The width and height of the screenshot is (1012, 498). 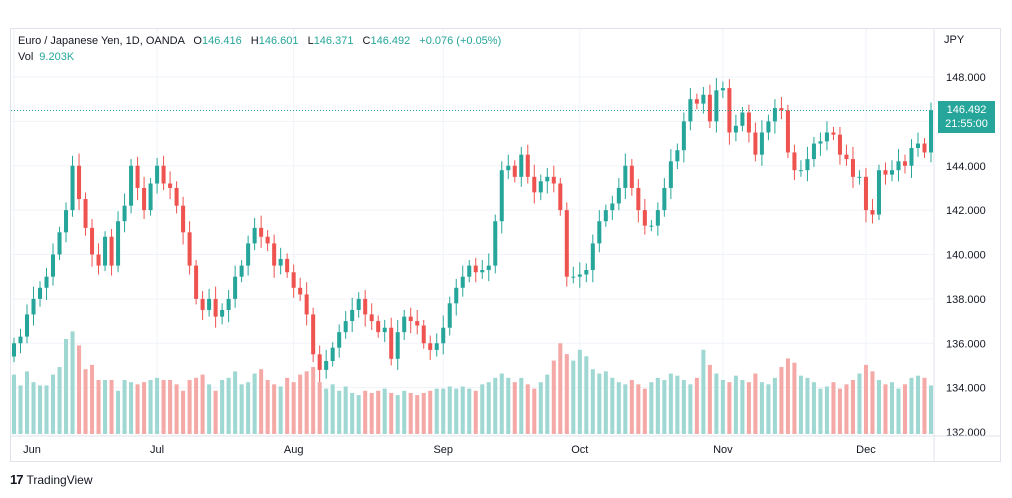 What do you see at coordinates (197, 41) in the screenshot?
I see `open-label: O` at bounding box center [197, 41].